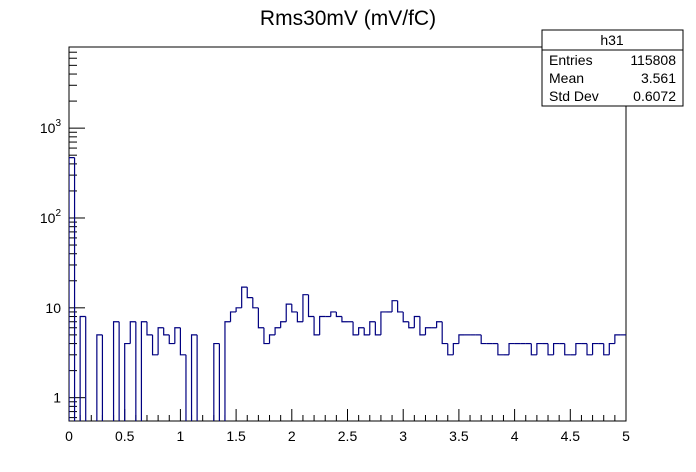 The width and height of the screenshot is (696, 472). What do you see at coordinates (53, 308) in the screenshot?
I see `y-tick-label: 10` at bounding box center [53, 308].